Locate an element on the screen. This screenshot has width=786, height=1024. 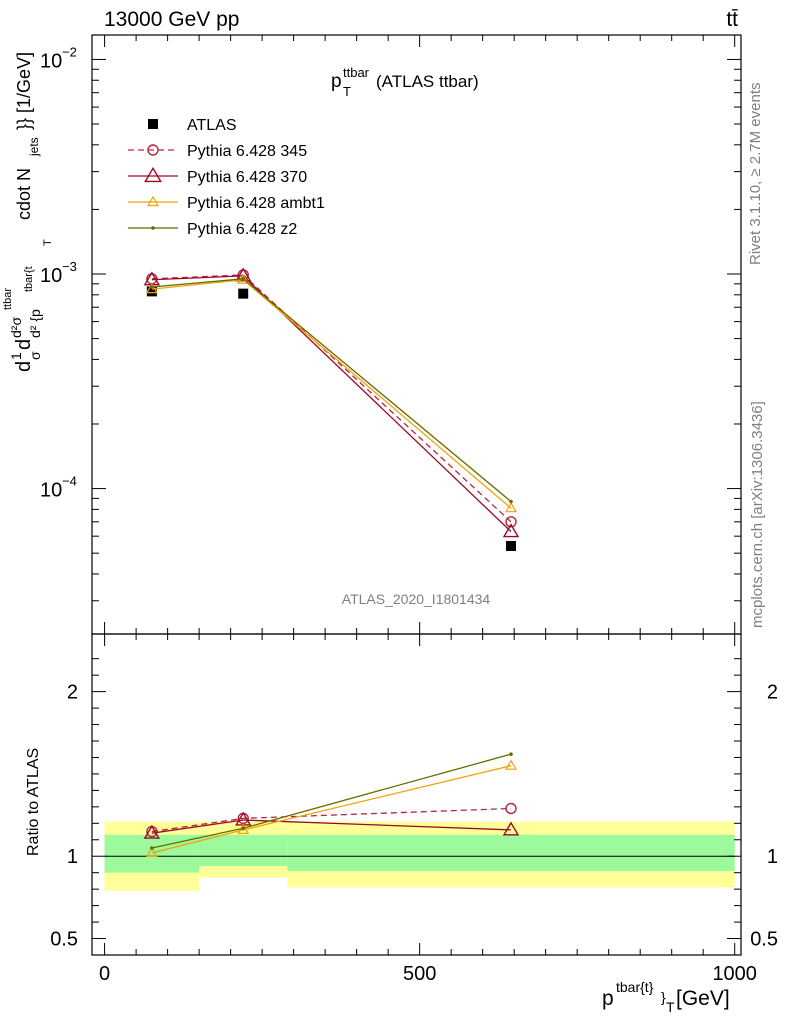
ylabel-part8: tbar{t is located at coordinates (29, 279).